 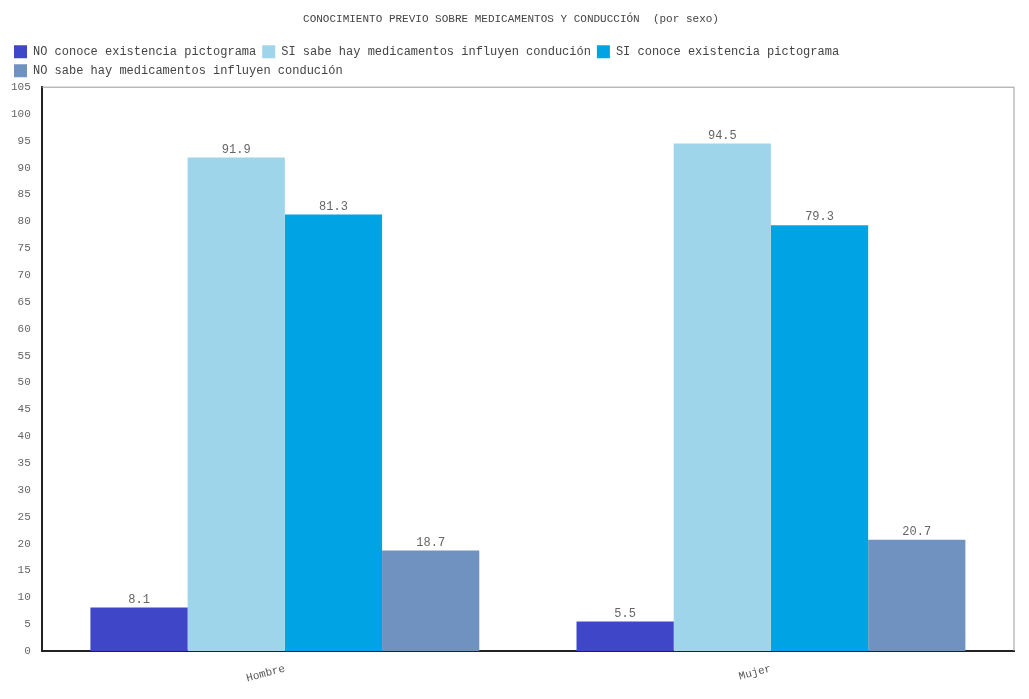 I want to click on legend-label: SI conoce existencia pictograma, so click(x=727, y=51).